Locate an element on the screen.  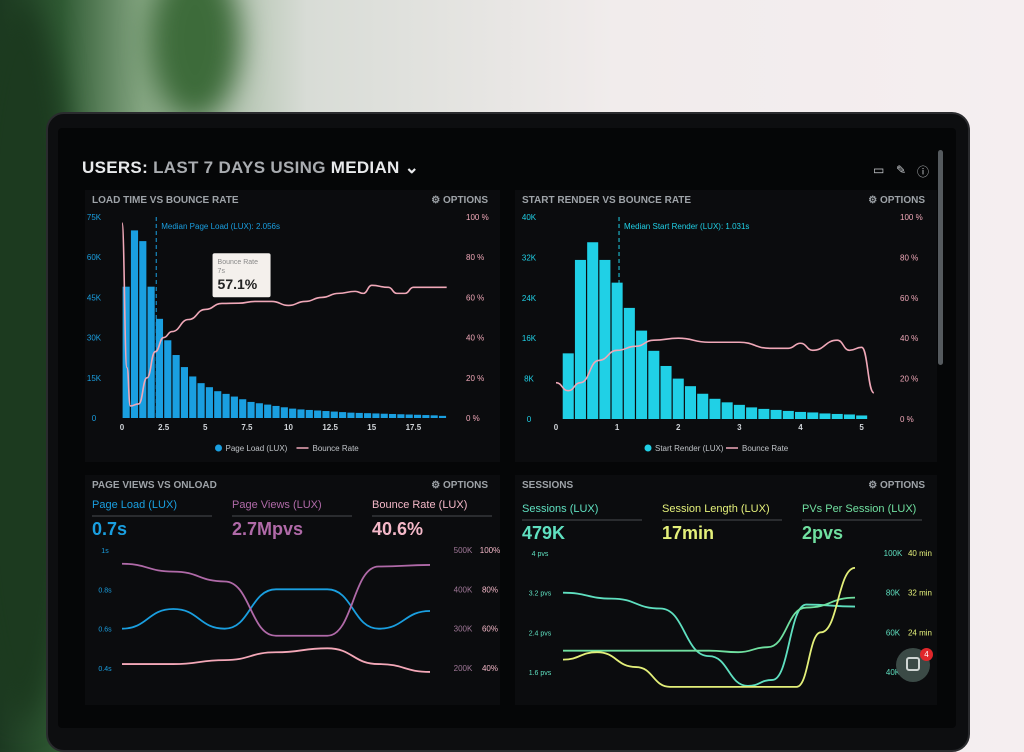
legend-label: Page Load (LUX) is located at coordinates (257, 448).